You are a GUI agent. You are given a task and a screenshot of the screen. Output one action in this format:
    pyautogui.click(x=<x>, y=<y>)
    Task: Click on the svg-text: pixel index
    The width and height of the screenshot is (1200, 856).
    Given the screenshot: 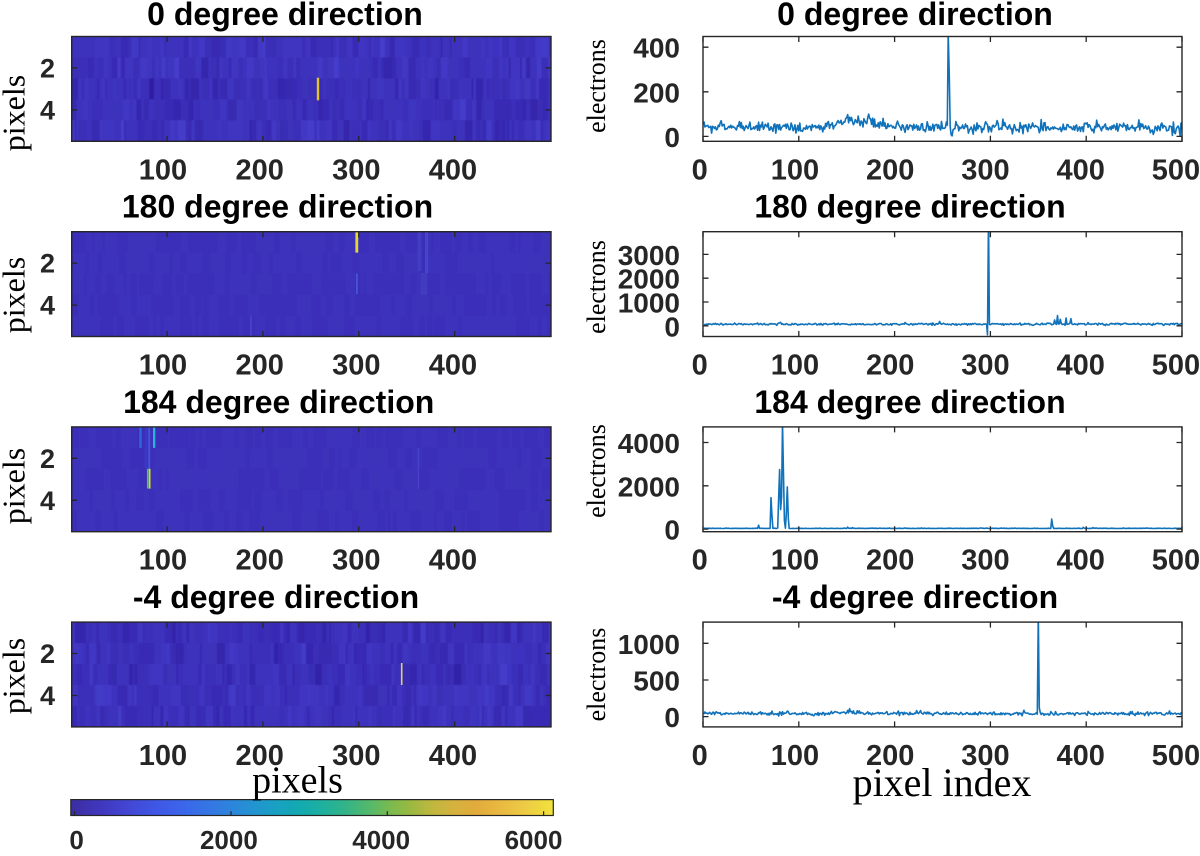 What is the action you would take?
    pyautogui.click(x=942, y=782)
    